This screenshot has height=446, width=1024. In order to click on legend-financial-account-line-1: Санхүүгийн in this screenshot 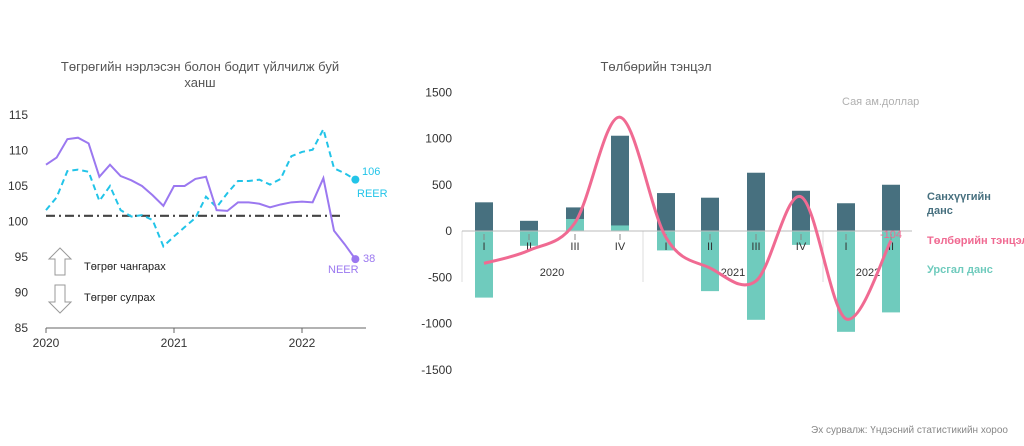, I will do `click(959, 197)`.